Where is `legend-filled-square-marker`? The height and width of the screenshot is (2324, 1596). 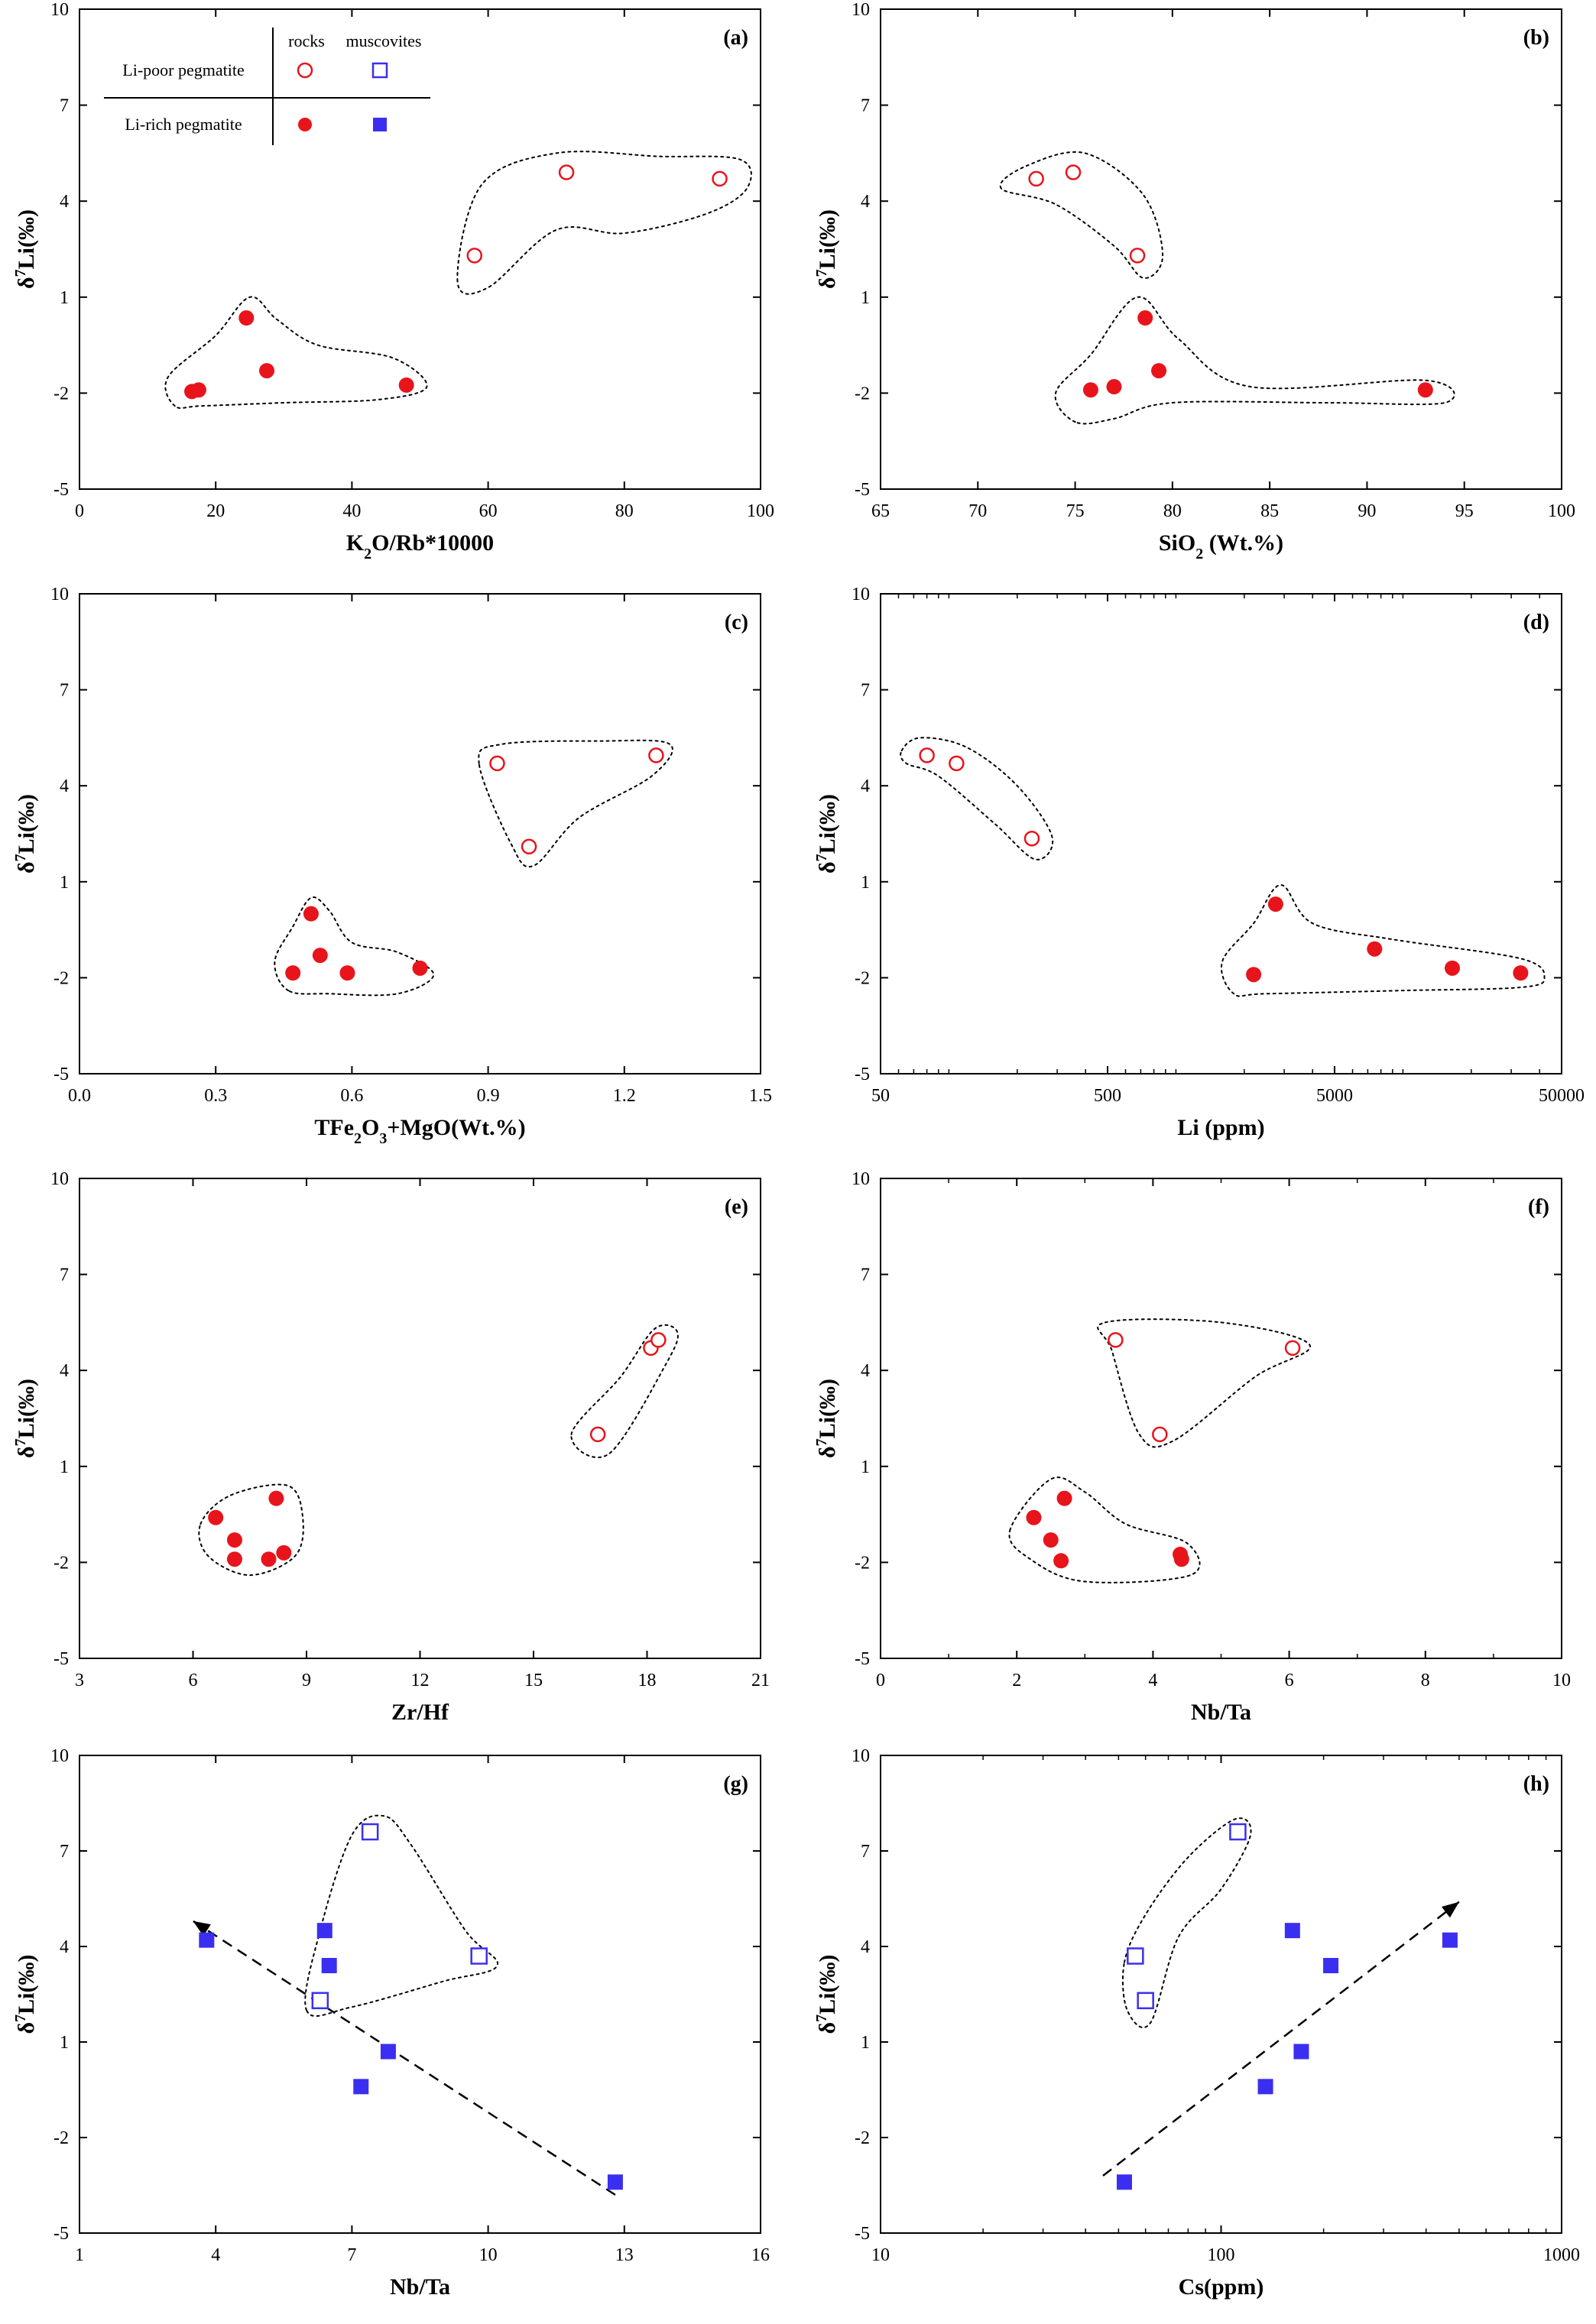
legend-filled-square-marker is located at coordinates (380, 124).